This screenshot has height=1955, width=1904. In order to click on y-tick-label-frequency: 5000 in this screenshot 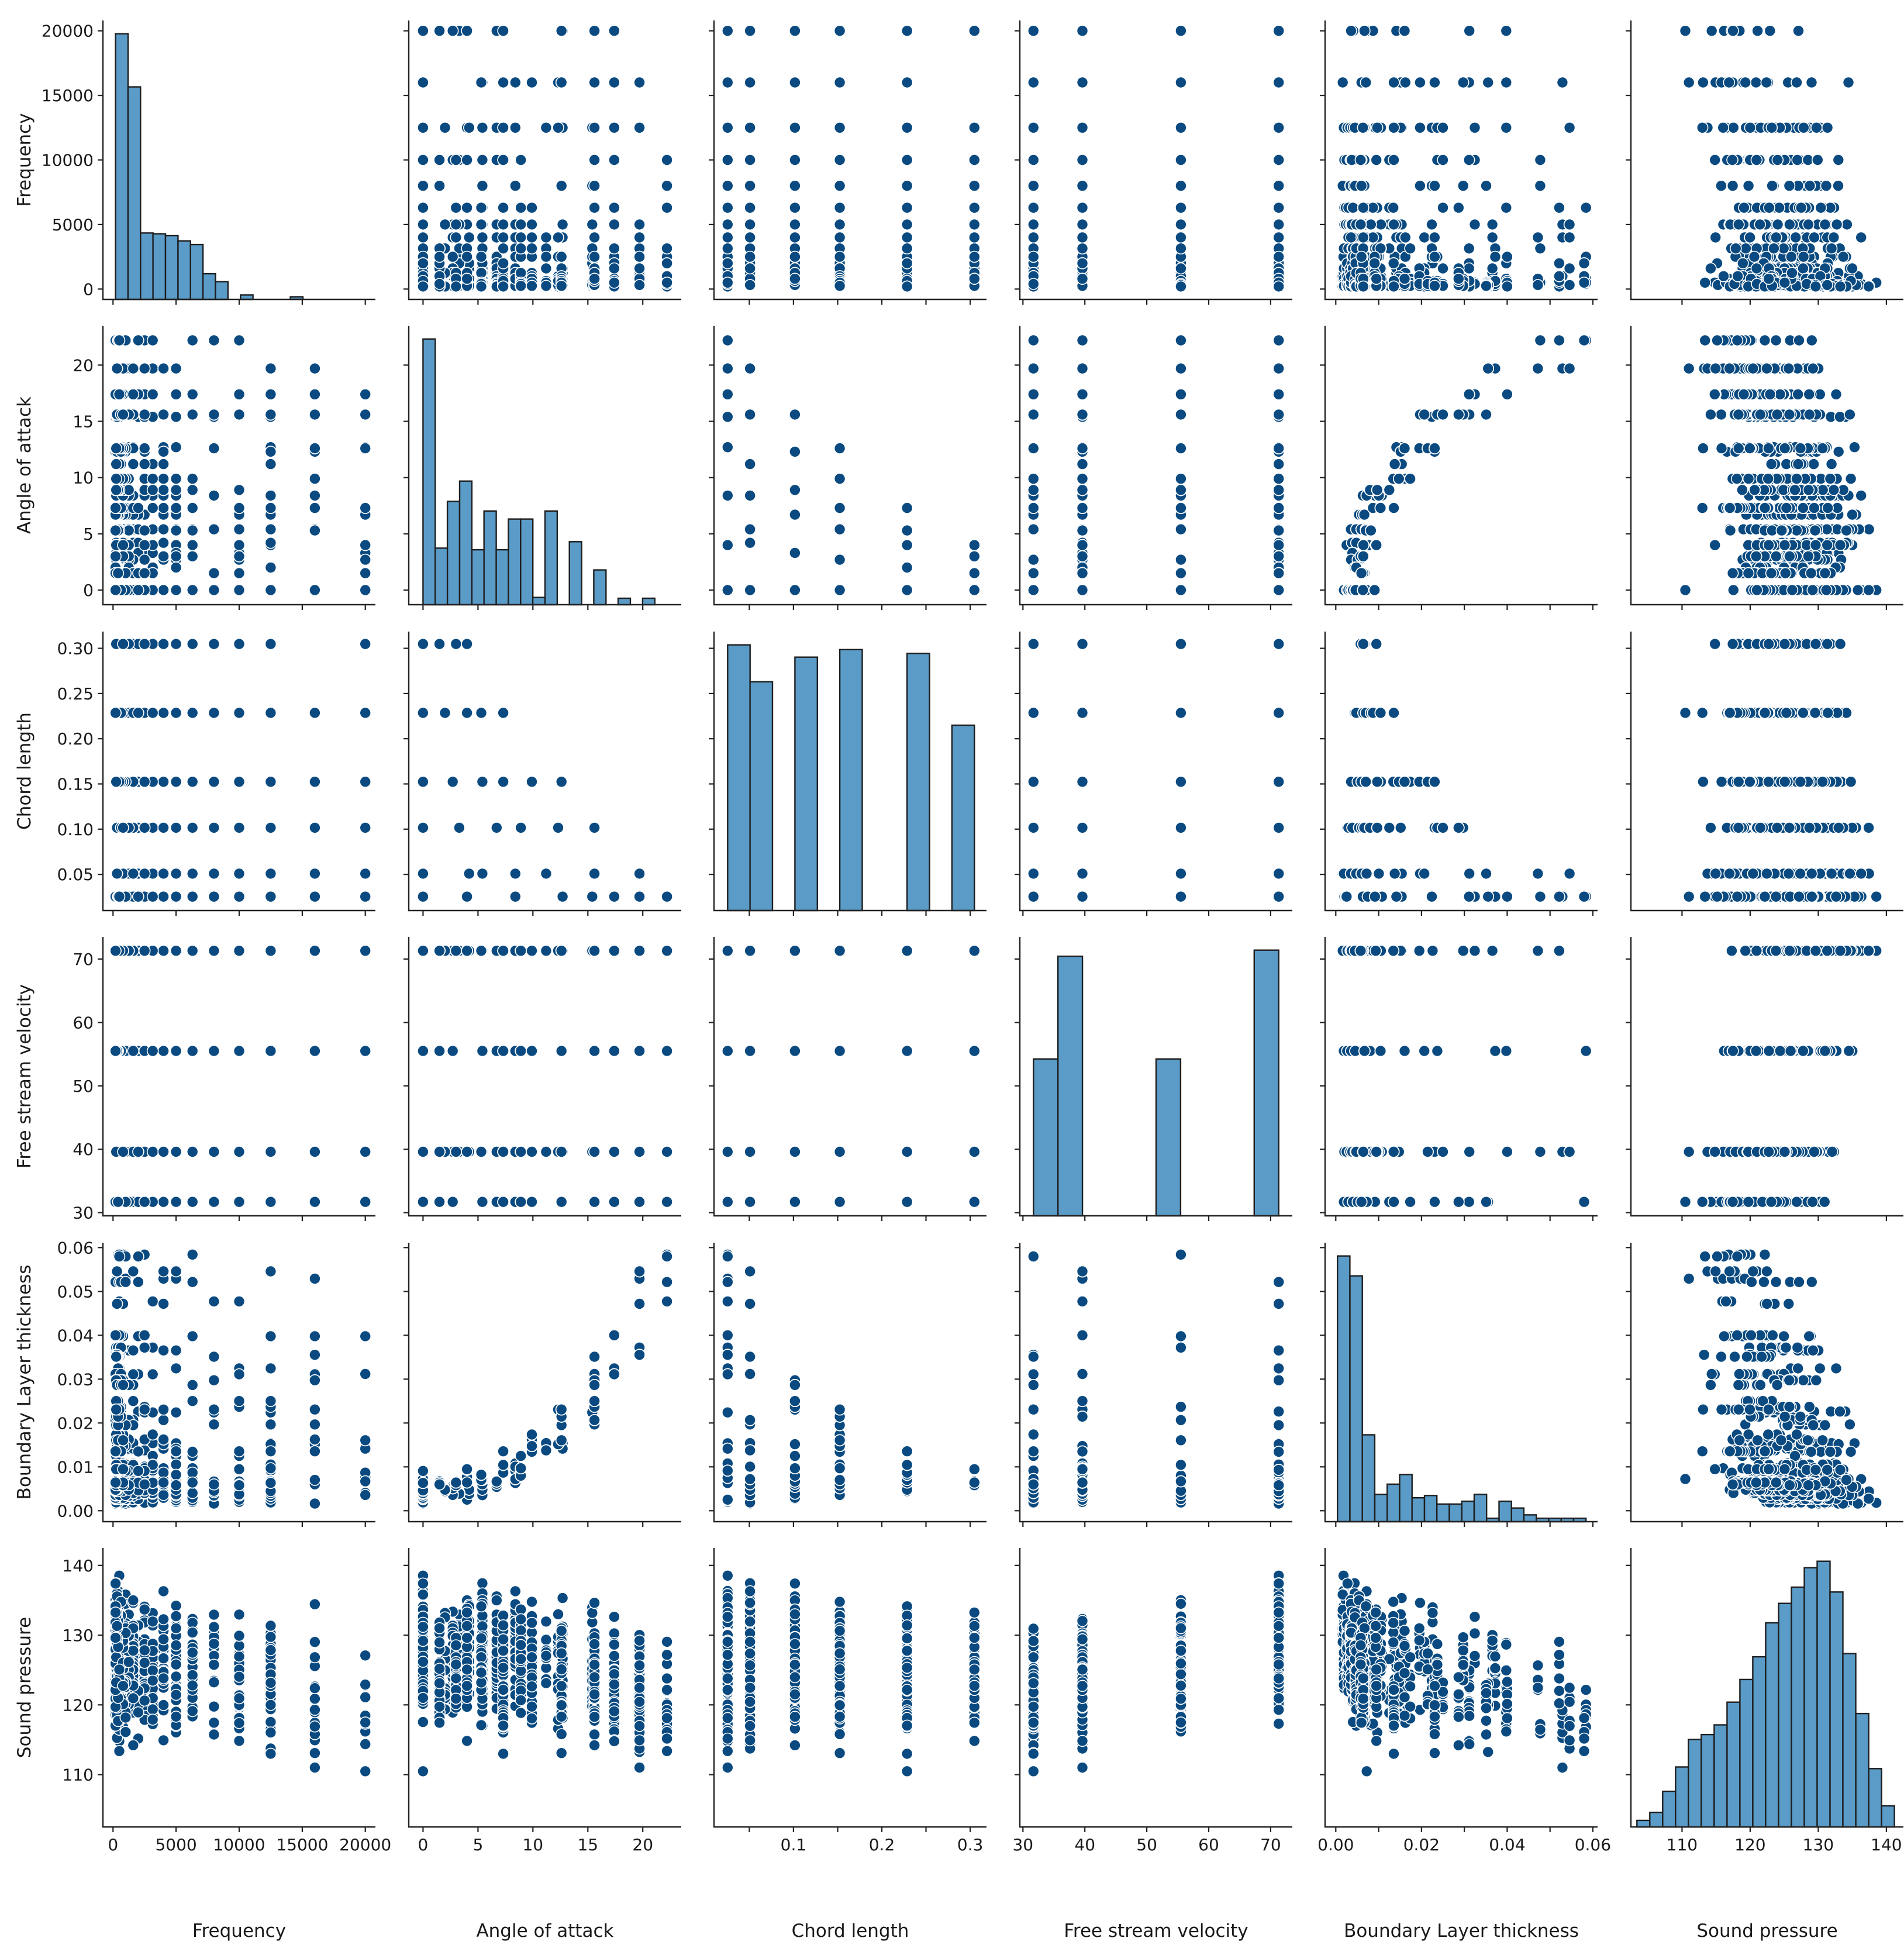, I will do `click(73, 225)`.